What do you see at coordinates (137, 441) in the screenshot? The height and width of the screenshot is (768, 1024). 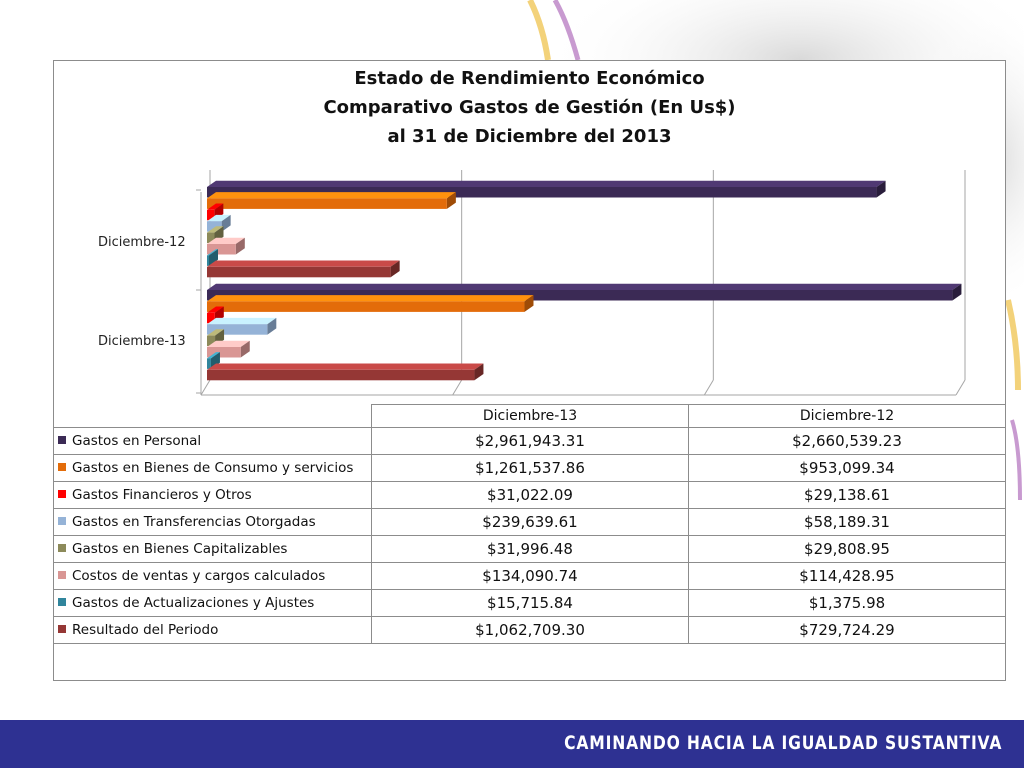 I see `series-name: Gastos en Personal` at bounding box center [137, 441].